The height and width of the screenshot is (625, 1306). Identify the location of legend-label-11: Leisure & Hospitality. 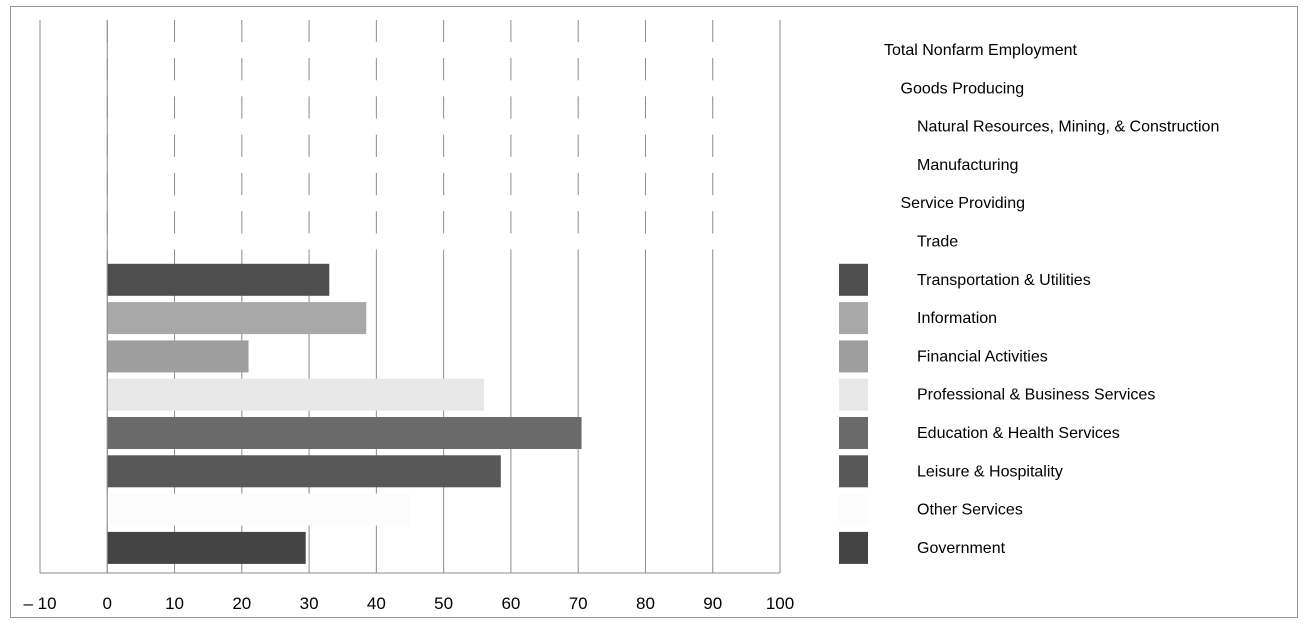
(990, 471).